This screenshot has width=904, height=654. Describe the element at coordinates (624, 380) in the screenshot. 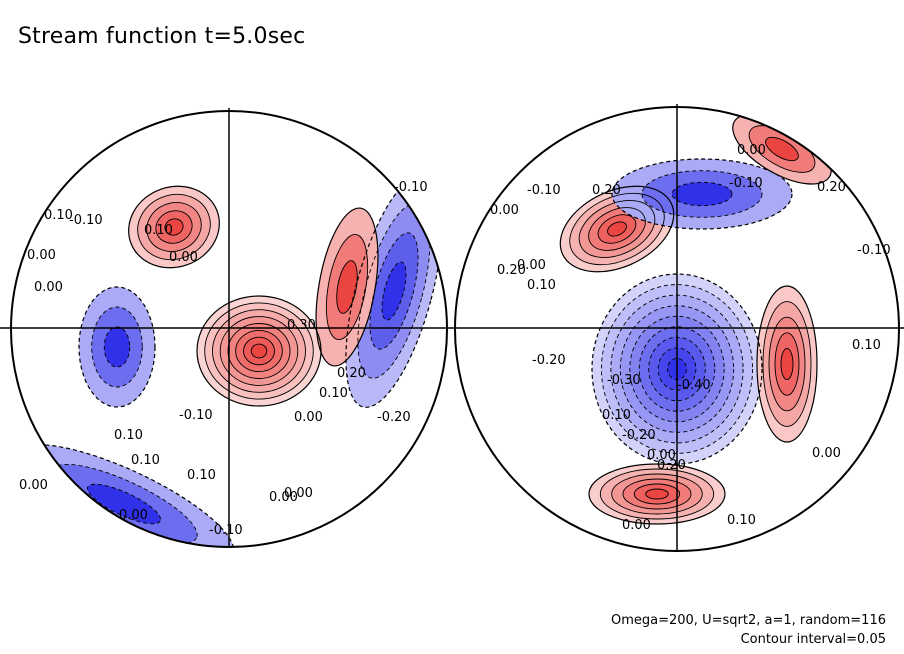

I see `contour-label: -0.30` at that location.